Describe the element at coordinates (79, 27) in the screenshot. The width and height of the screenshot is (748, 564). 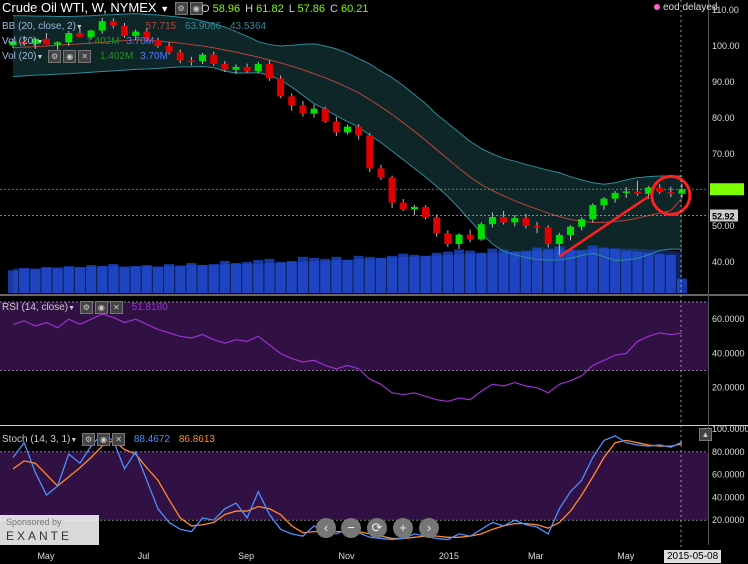
I see `legend-bb-dropdown-icon: ▼` at that location.